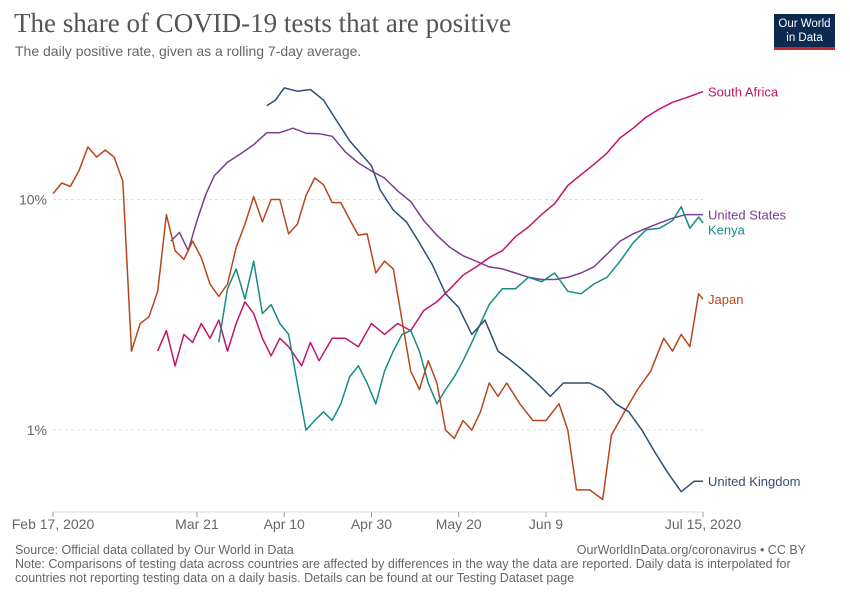 The width and height of the screenshot is (850, 600). I want to click on x-tick-label-6: Jul 15, 2020, so click(703, 524).